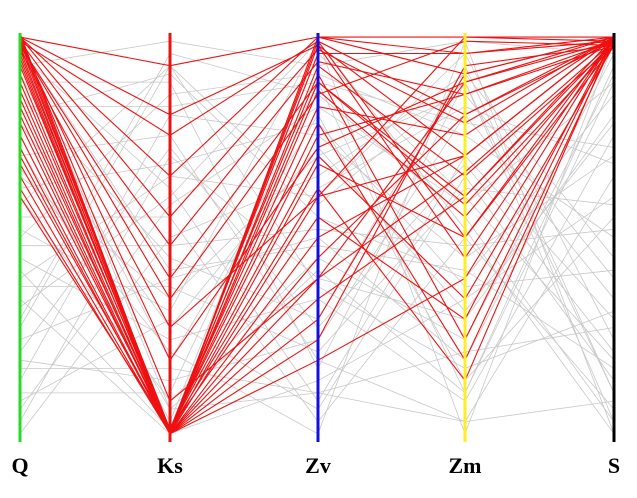 The width and height of the screenshot is (637, 498). I want to click on axis-label-zv: Zv, so click(318, 465).